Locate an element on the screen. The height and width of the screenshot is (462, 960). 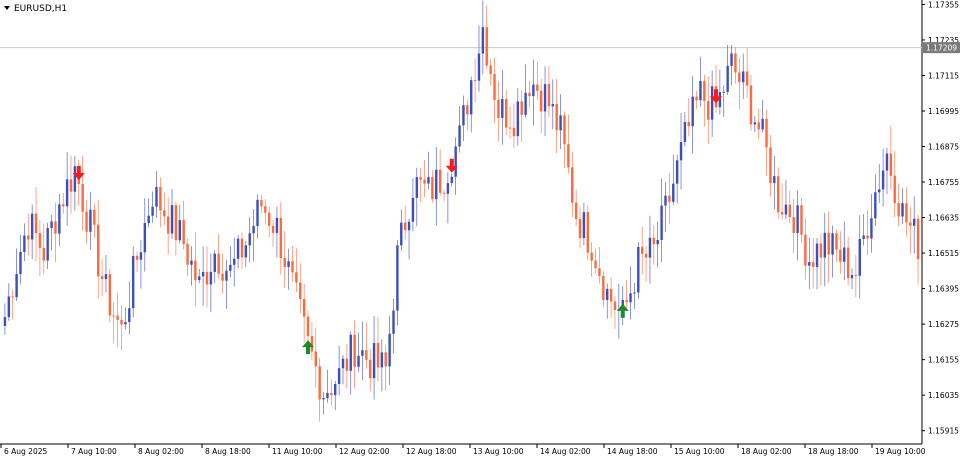
x-tick-label: 7 Aug 10:00 is located at coordinates (94, 451).